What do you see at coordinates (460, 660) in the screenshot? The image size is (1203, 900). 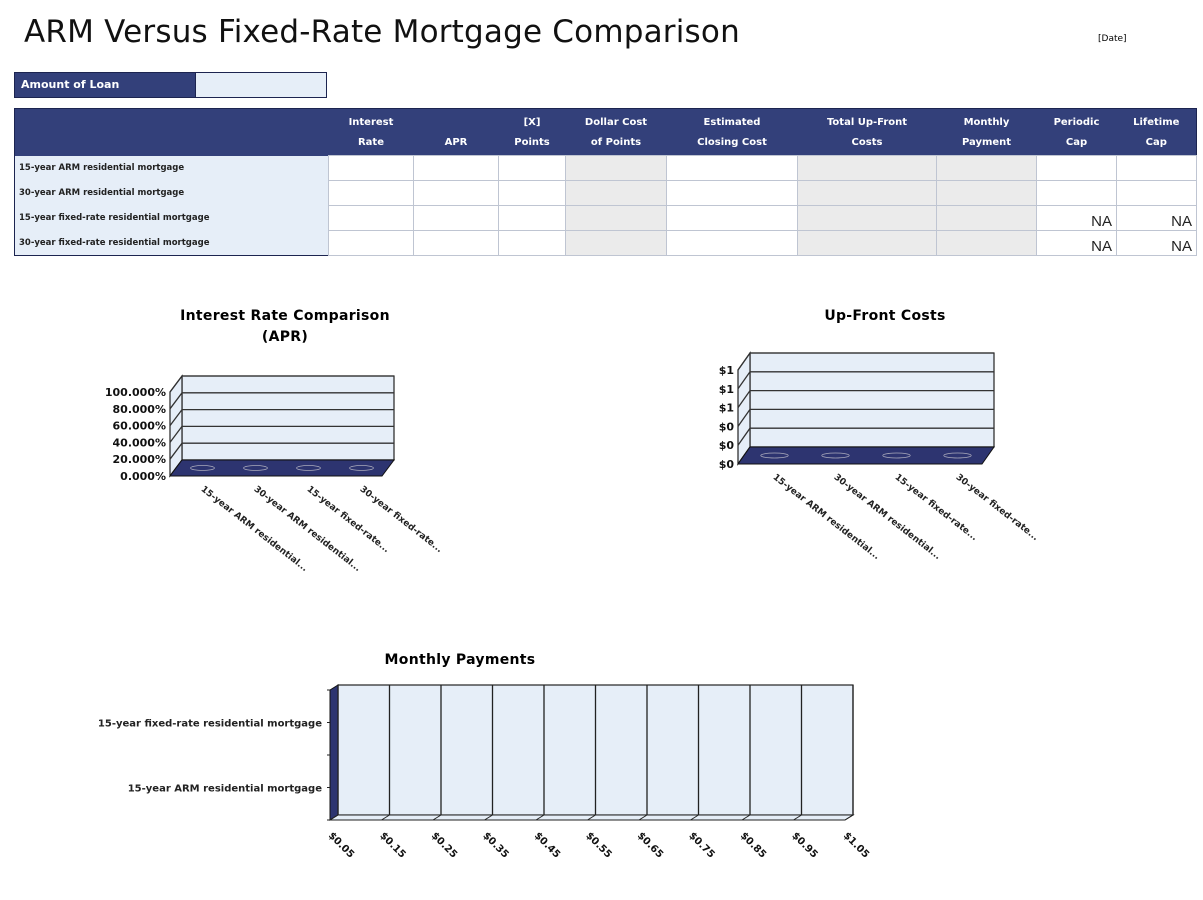 I see `monthly-chart-title: Monthly Payments` at bounding box center [460, 660].